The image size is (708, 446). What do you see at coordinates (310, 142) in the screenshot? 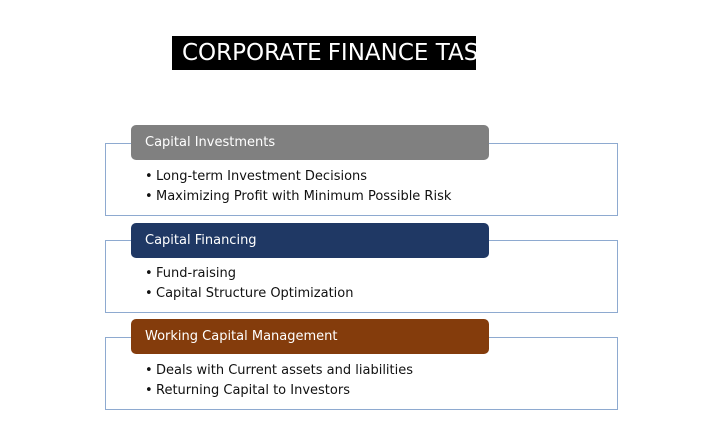
I see `section-header-capital-investments: Capital Investments` at bounding box center [310, 142].